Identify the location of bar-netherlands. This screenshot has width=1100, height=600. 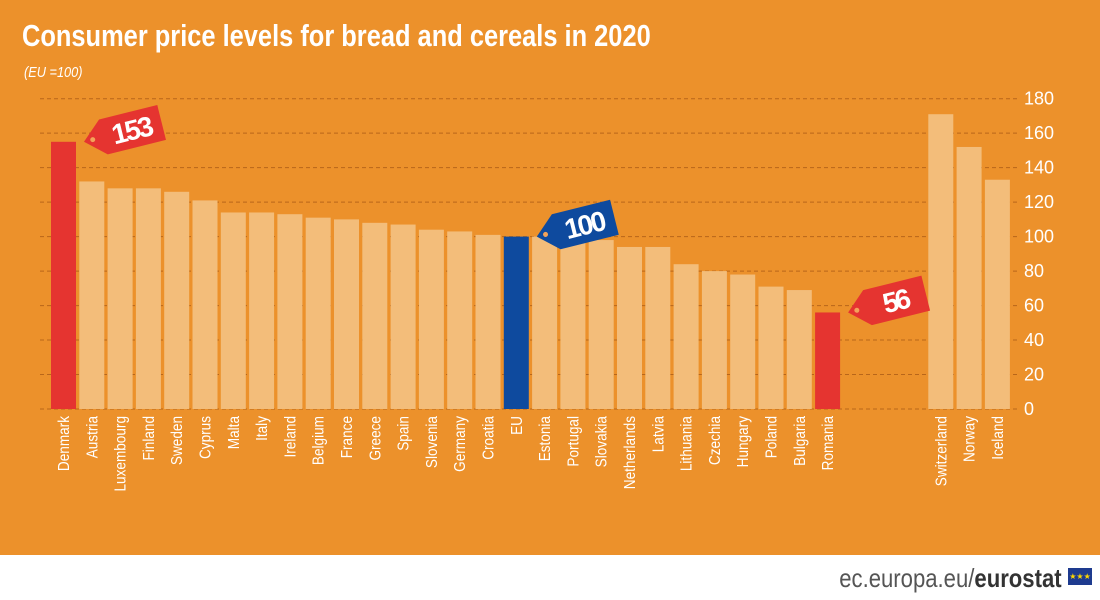
(629, 327).